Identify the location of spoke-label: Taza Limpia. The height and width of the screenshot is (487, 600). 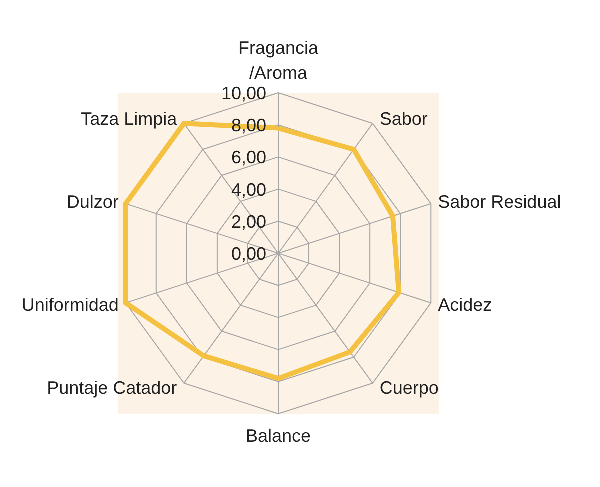
(129, 118).